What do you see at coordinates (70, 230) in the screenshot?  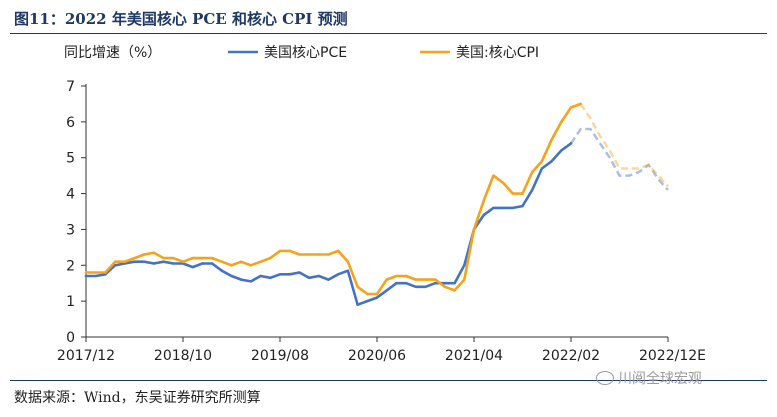 I see `y-tick-label: 3` at bounding box center [70, 230].